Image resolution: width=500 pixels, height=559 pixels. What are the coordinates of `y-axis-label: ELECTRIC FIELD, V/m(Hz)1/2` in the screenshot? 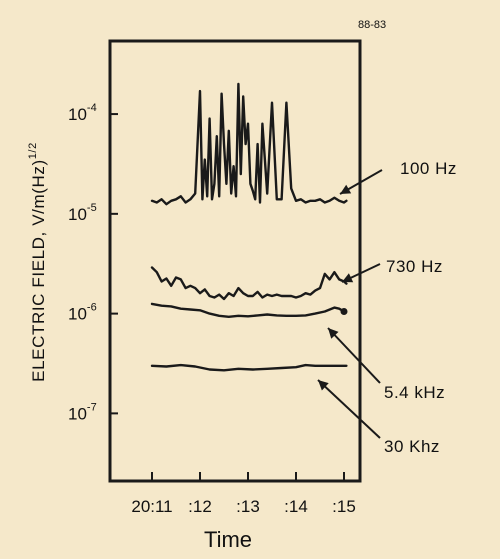 It's located at (37, 262).